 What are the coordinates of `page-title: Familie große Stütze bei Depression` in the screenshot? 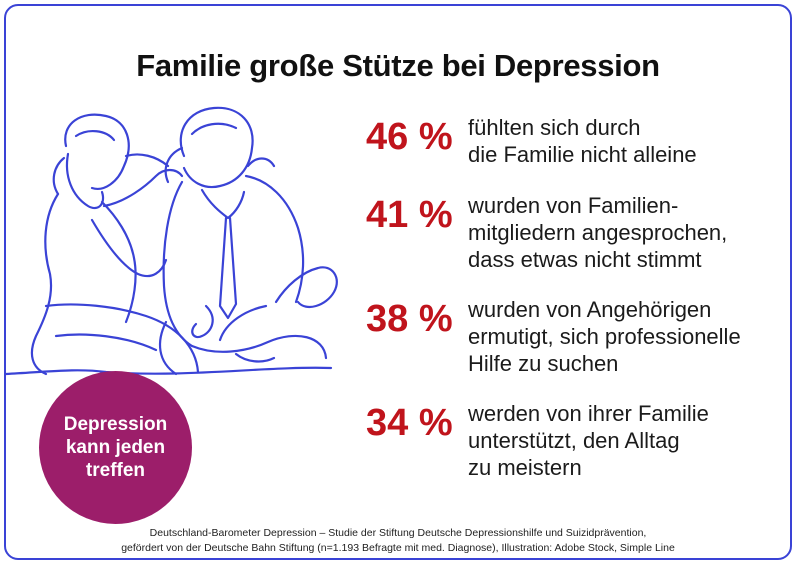 It's located at (398, 65).